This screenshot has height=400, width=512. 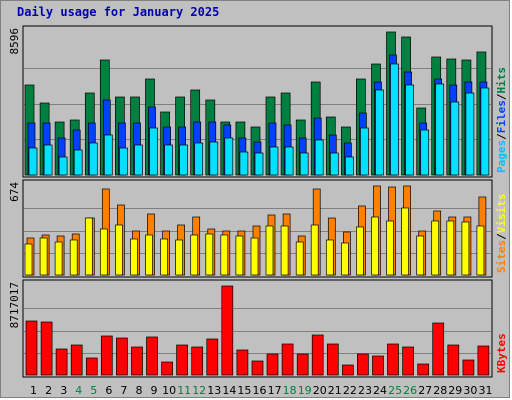 I want to click on x-tick-label-day-18: 18, so click(x=290, y=390).